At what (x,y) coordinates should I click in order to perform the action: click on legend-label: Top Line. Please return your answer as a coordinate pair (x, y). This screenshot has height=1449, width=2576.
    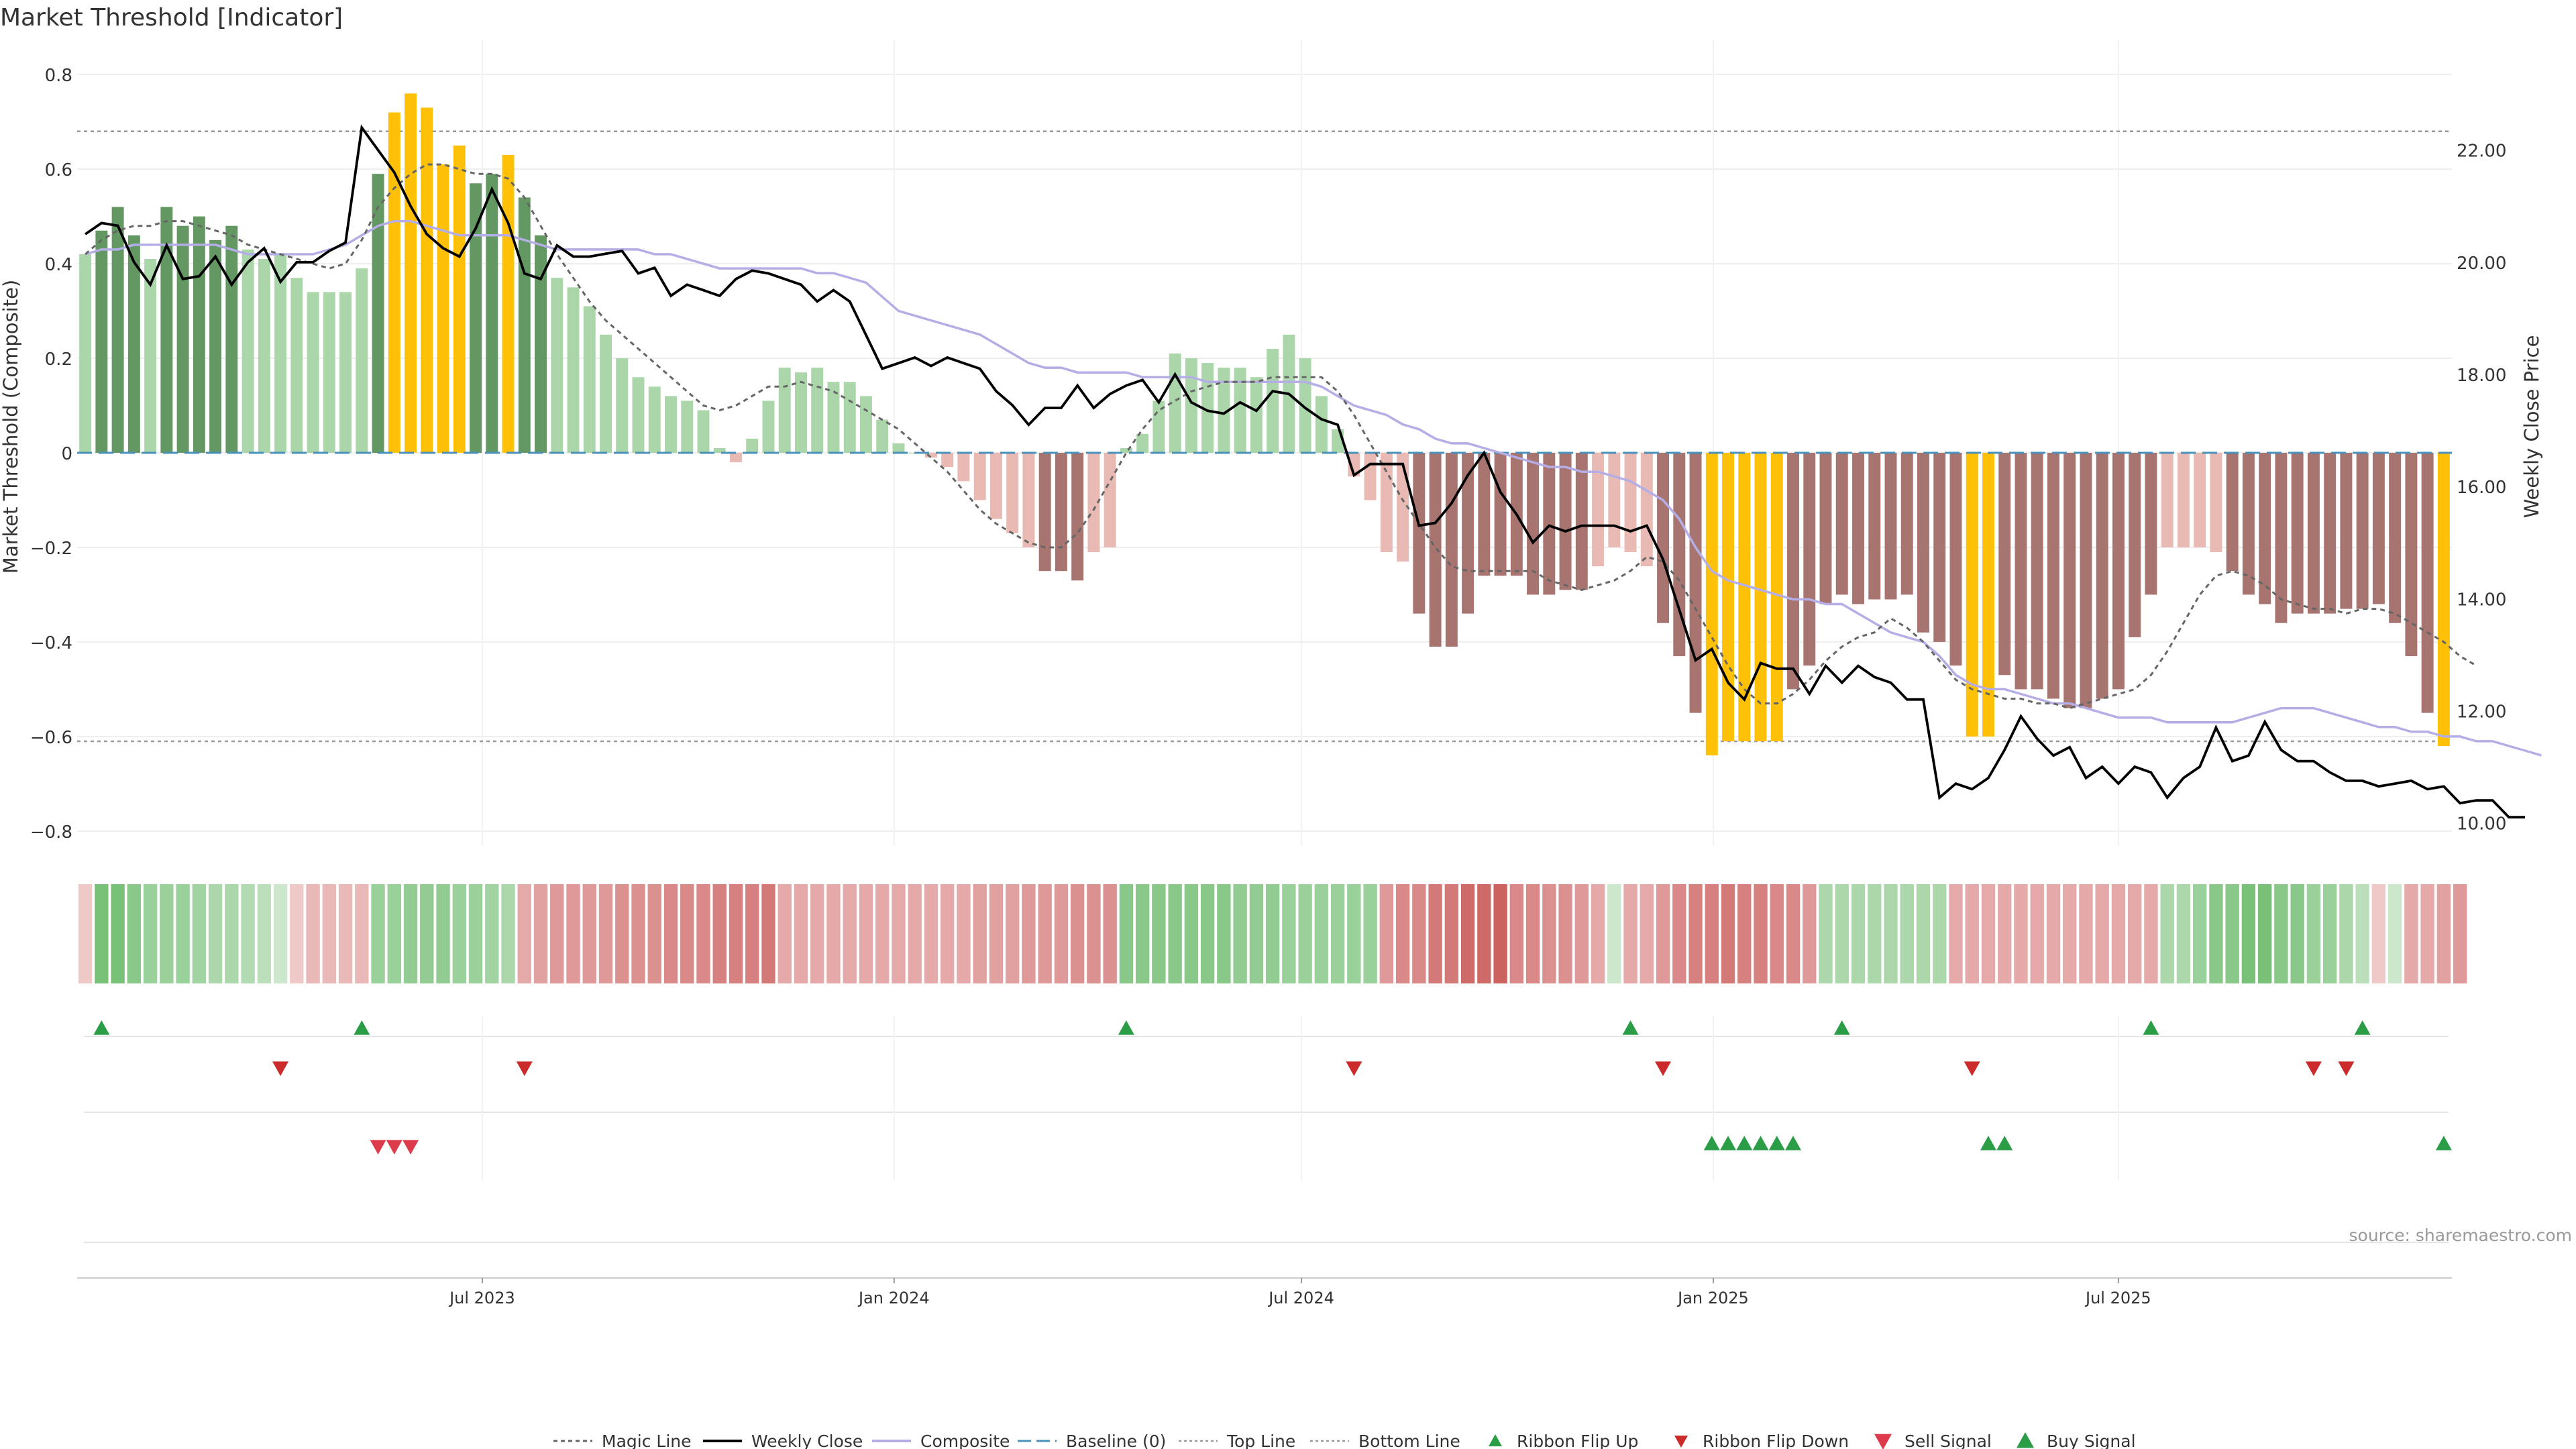
    Looking at the image, I should click on (1260, 1440).